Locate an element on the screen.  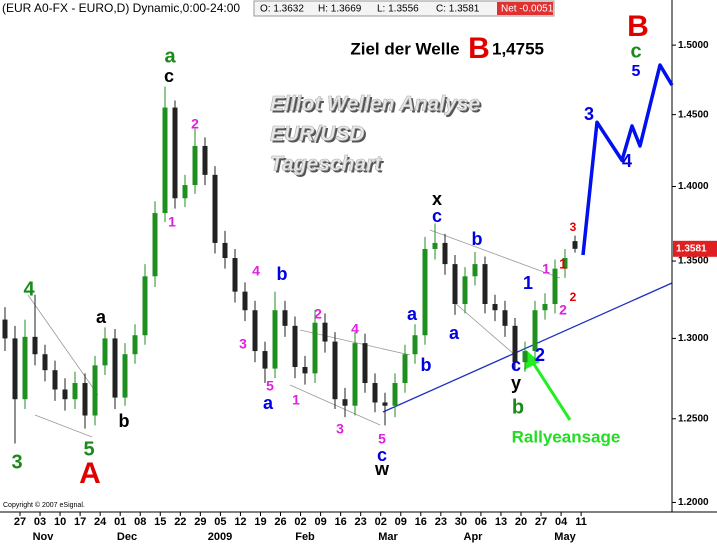
net-box is located at coordinates (525, 8).